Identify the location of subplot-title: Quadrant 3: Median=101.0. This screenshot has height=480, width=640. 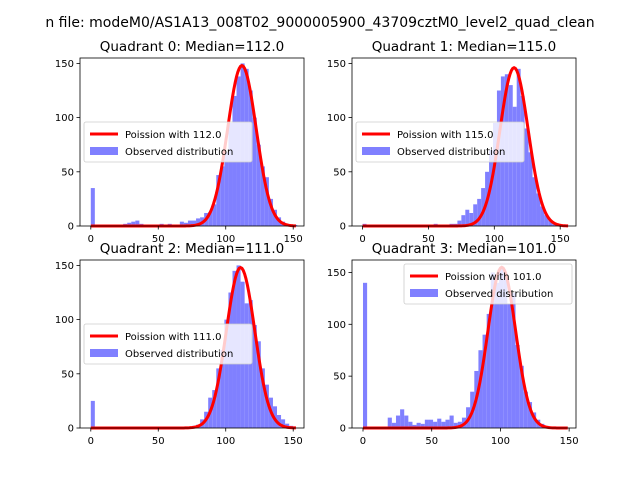
(464, 249).